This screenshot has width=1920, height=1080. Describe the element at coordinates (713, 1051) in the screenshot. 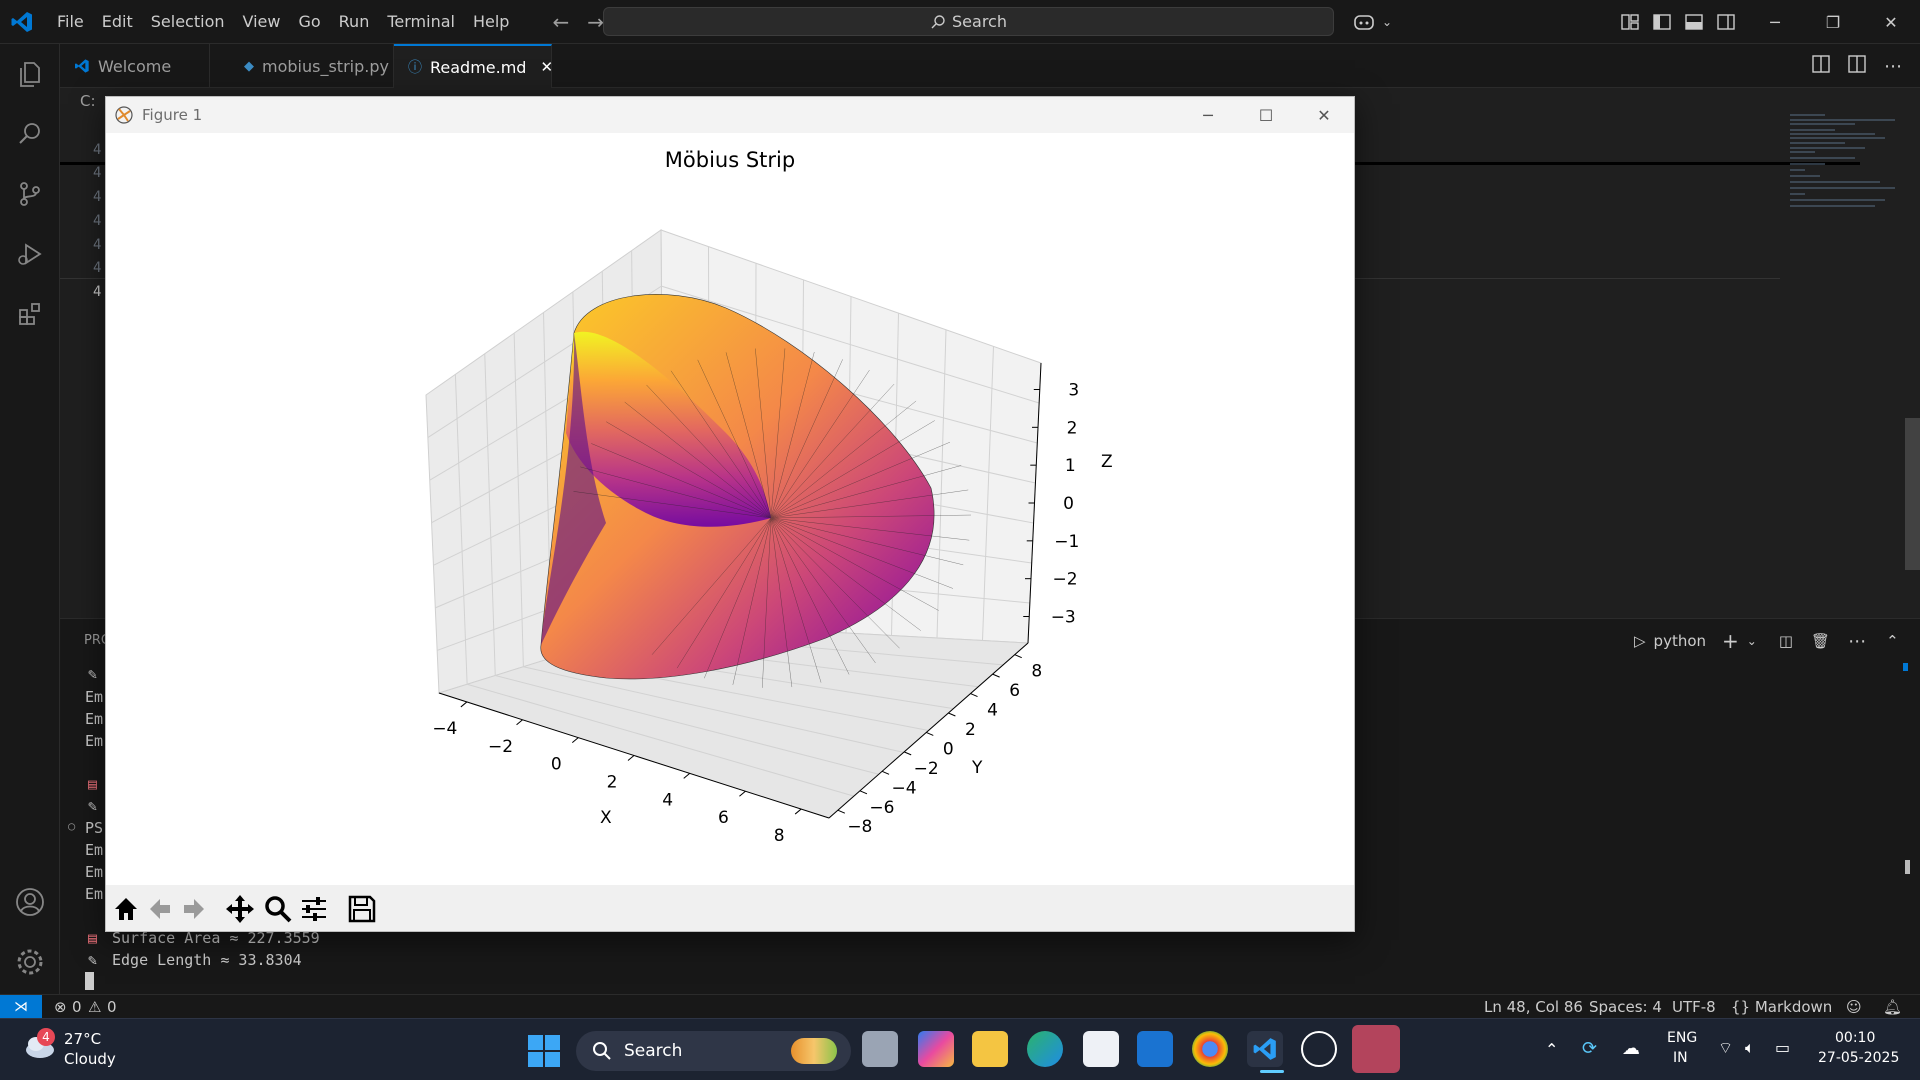

I see `taskbar-search-box: Search` at that location.